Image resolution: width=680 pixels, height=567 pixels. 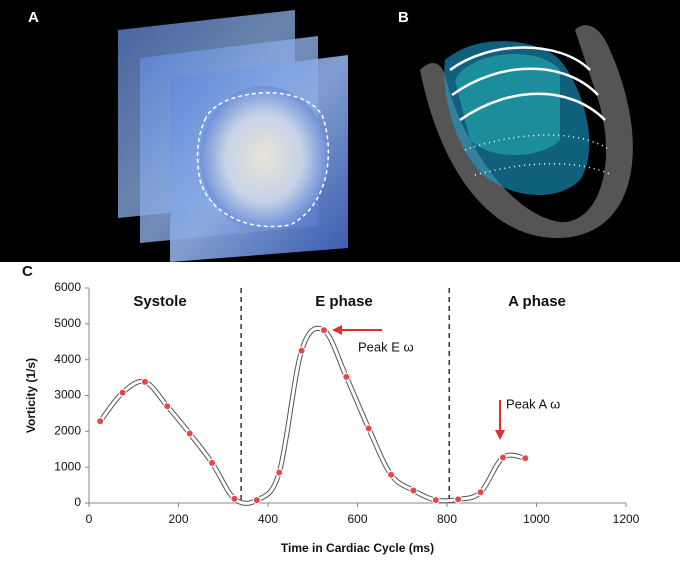 I want to click on y-tick-label: 2000, so click(x=67, y=431).